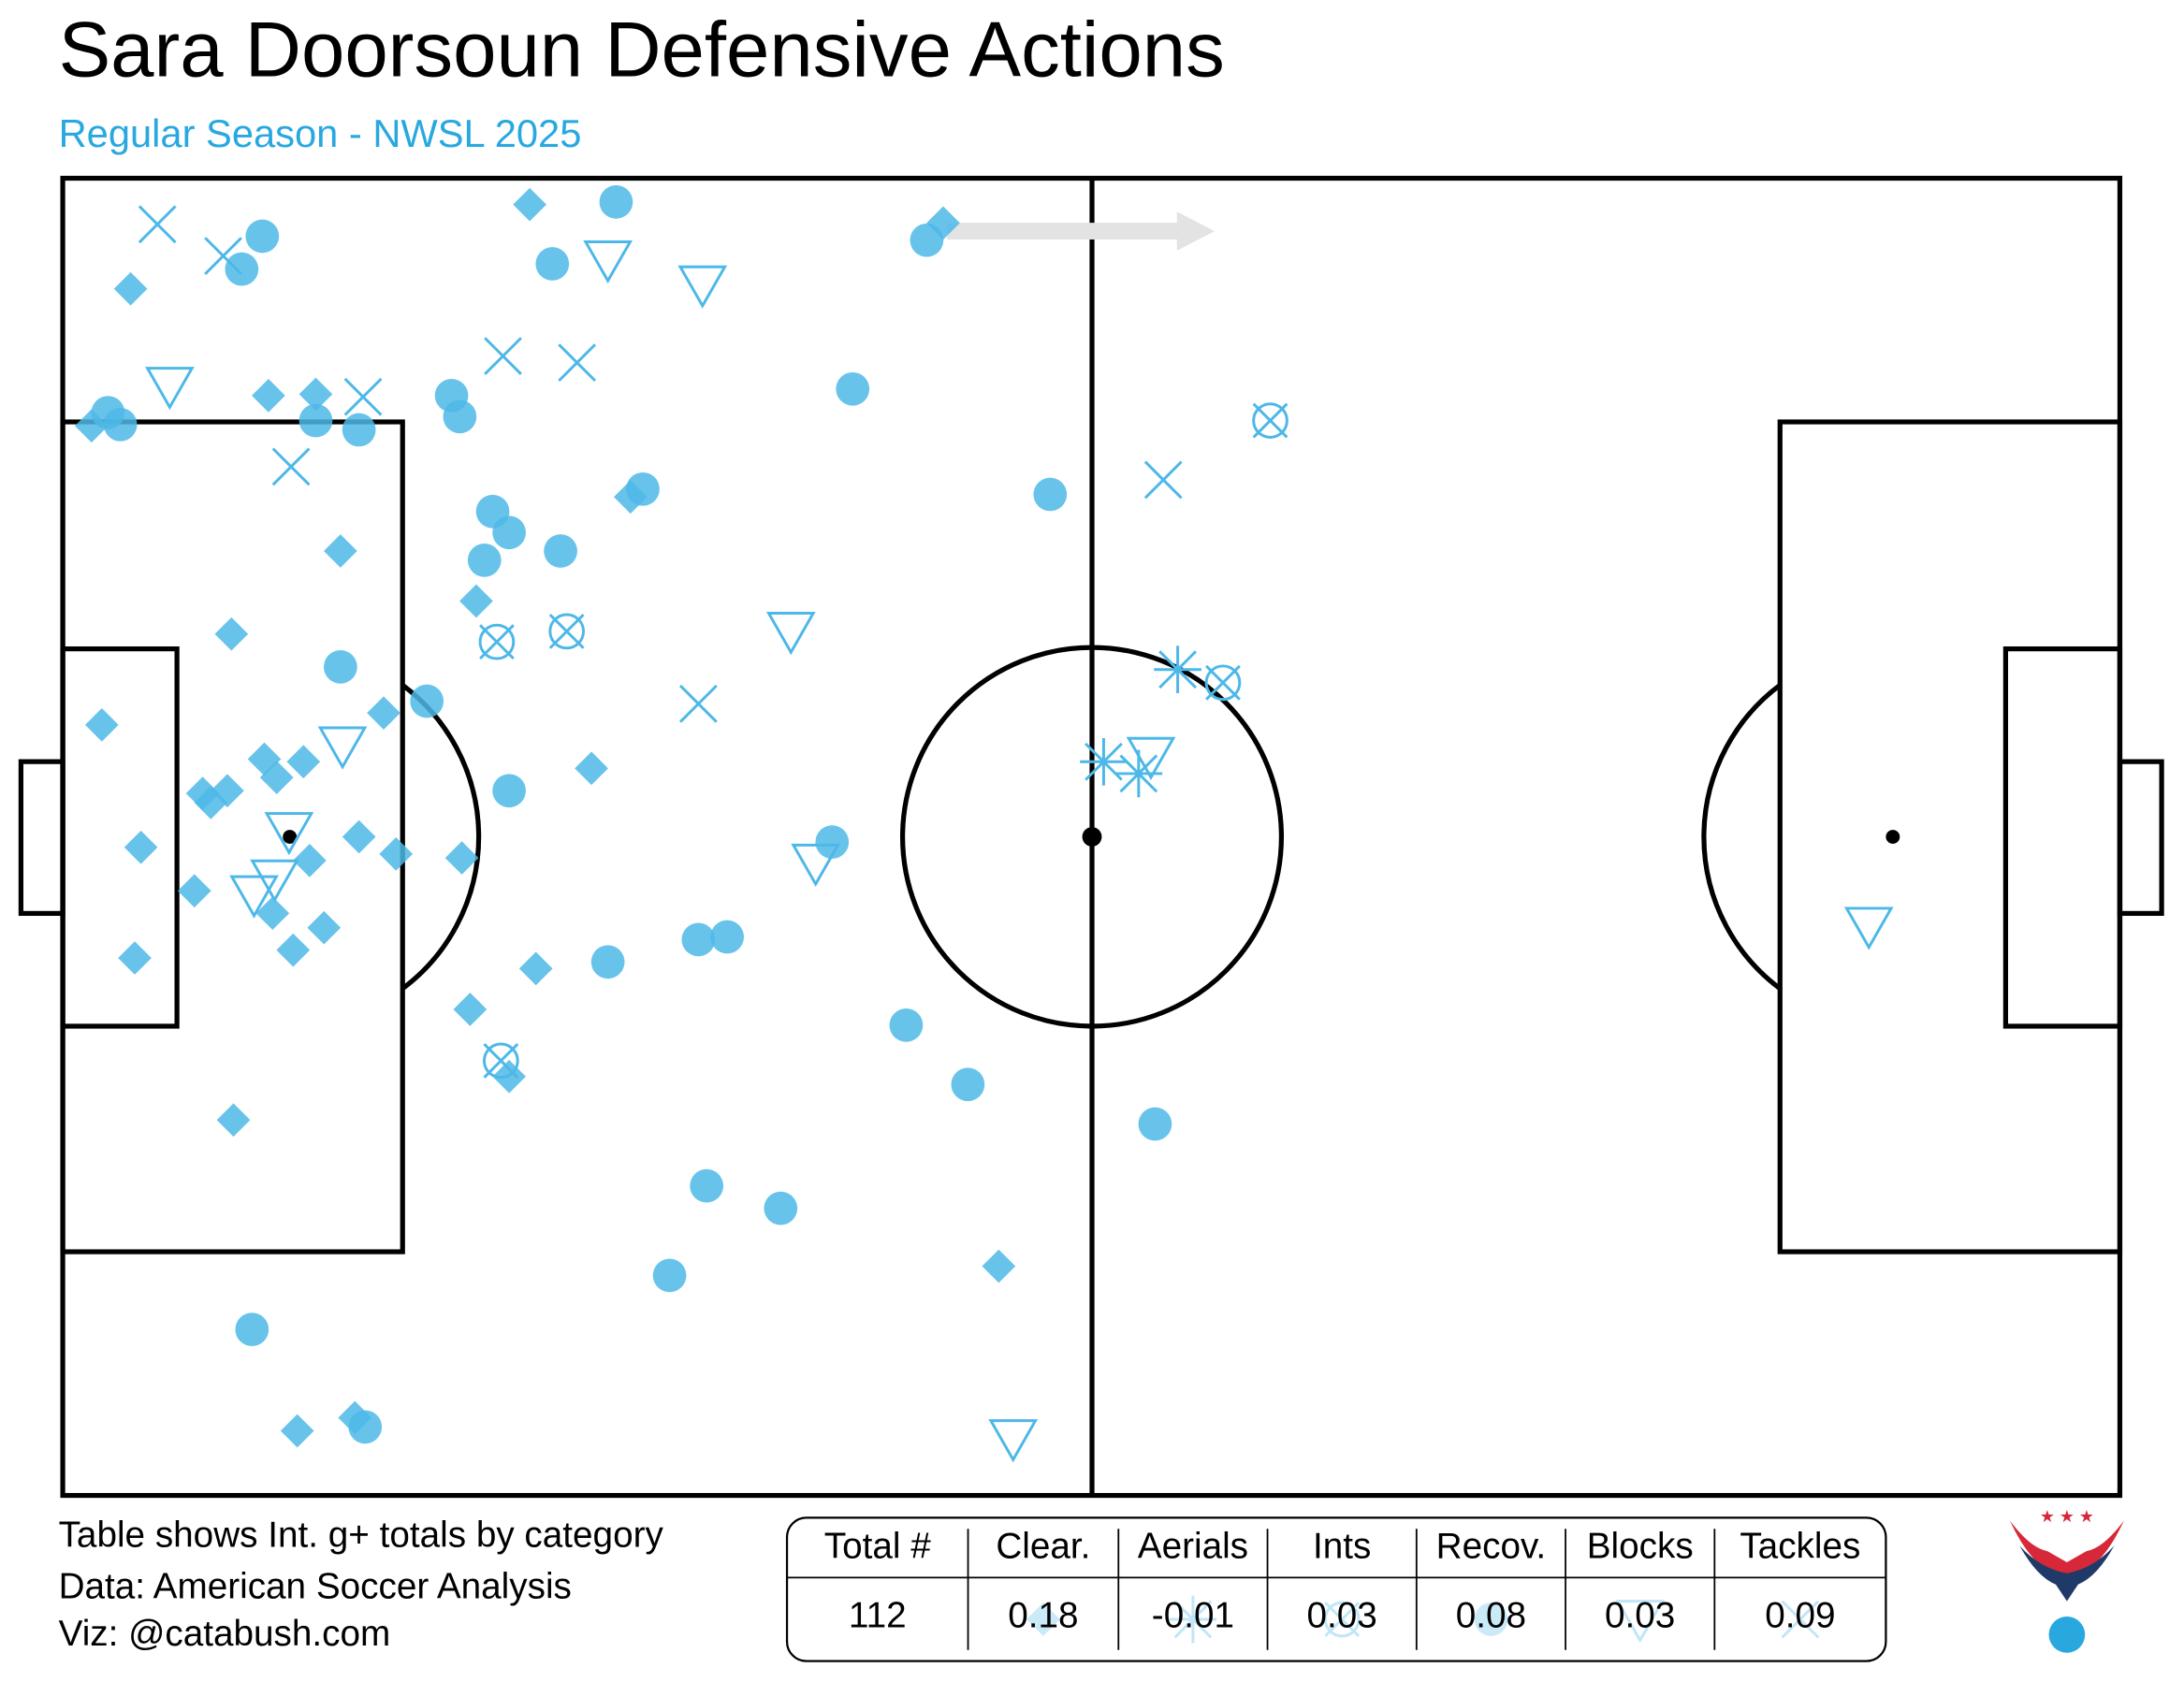 Image resolution: width=2184 pixels, height=1682 pixels. Describe the element at coordinates (1043, 1616) in the screenshot. I see `table-value: 0.18` at that location.